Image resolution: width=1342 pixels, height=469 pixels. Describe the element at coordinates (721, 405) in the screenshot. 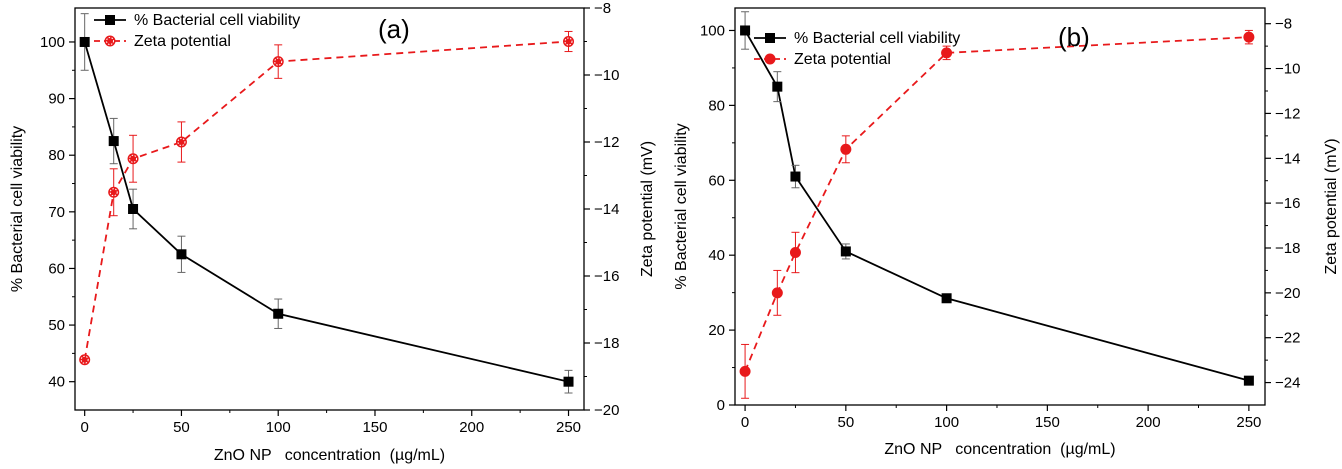

I see `y-tick-label: 0` at that location.